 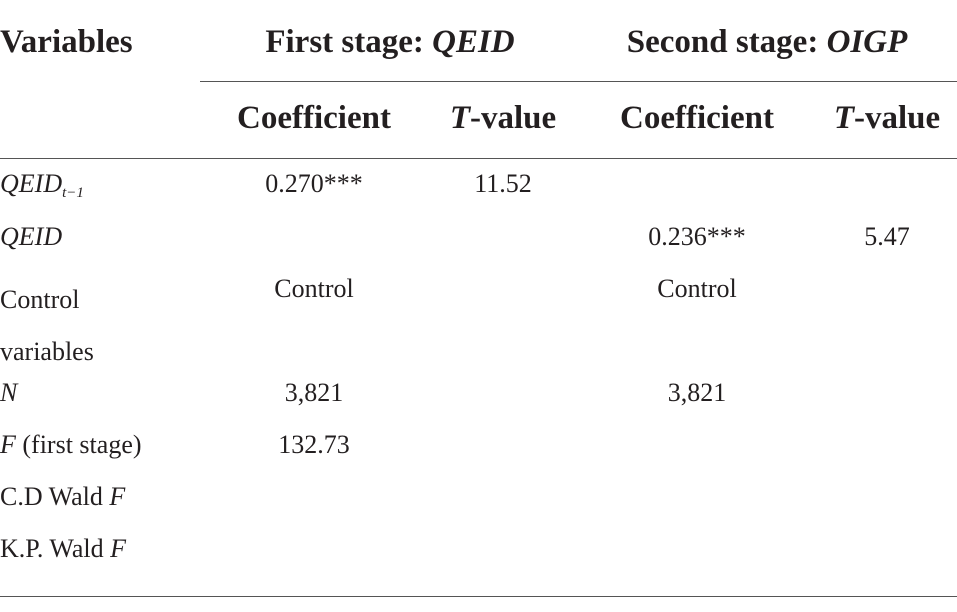 I want to click on label-italic: N, so click(x=9, y=392).